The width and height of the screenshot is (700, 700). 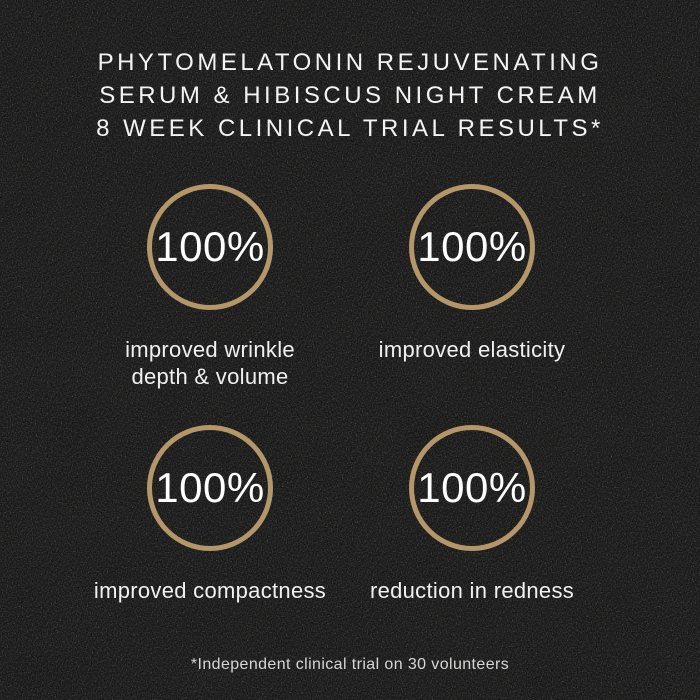 I want to click on stat-label: improved wrinkle depth & volume, so click(x=210, y=363).